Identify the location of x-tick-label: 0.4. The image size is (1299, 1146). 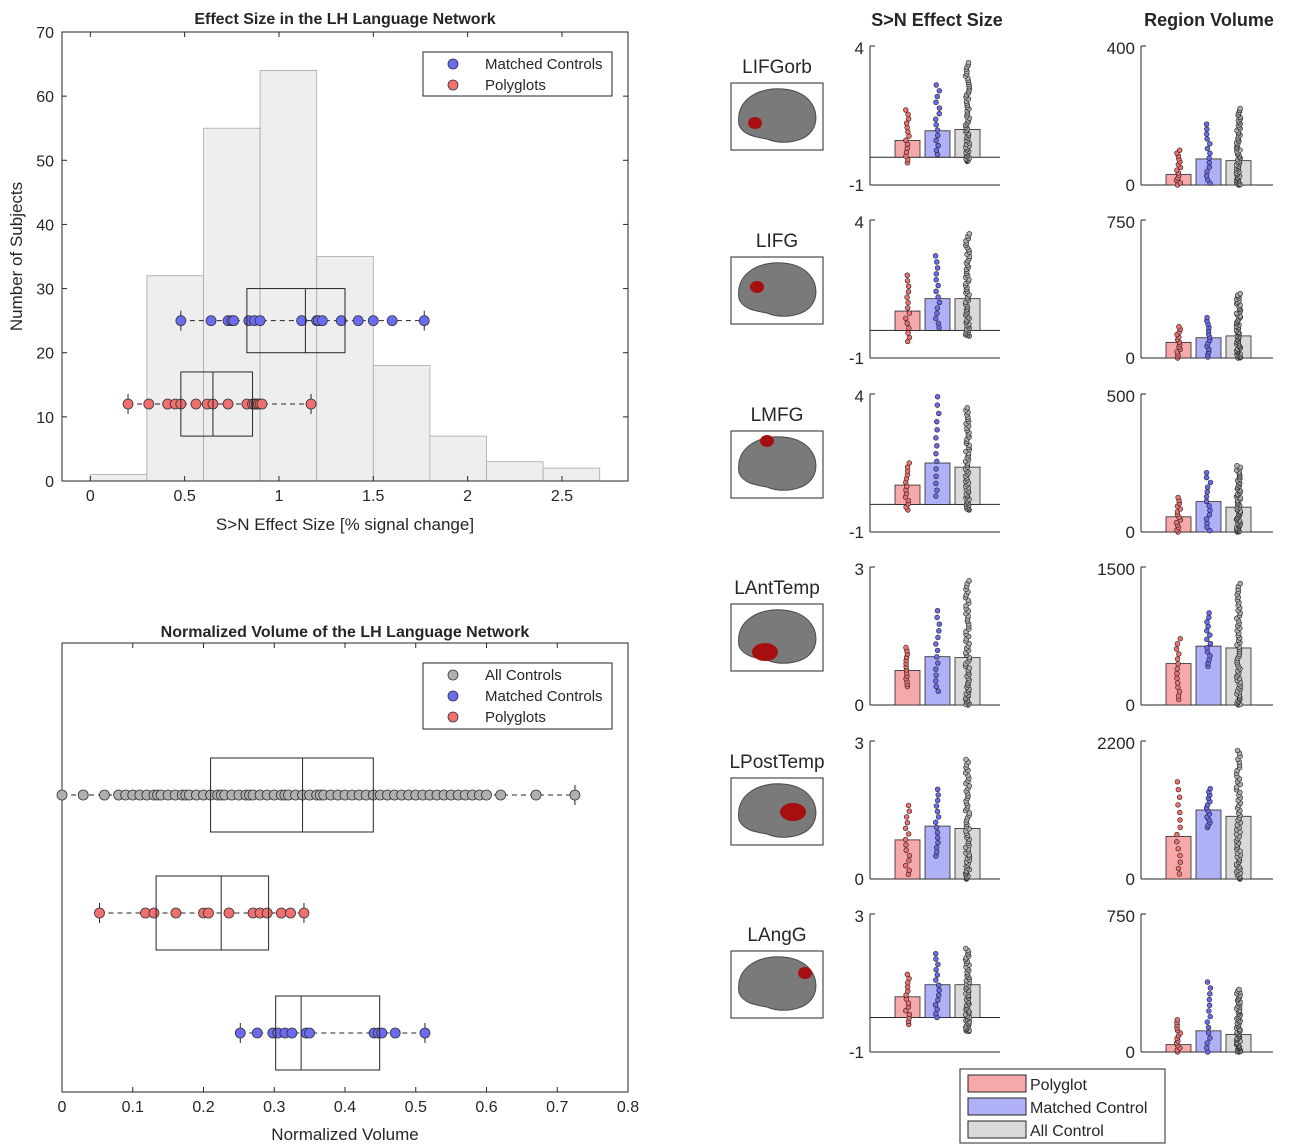
(345, 1107).